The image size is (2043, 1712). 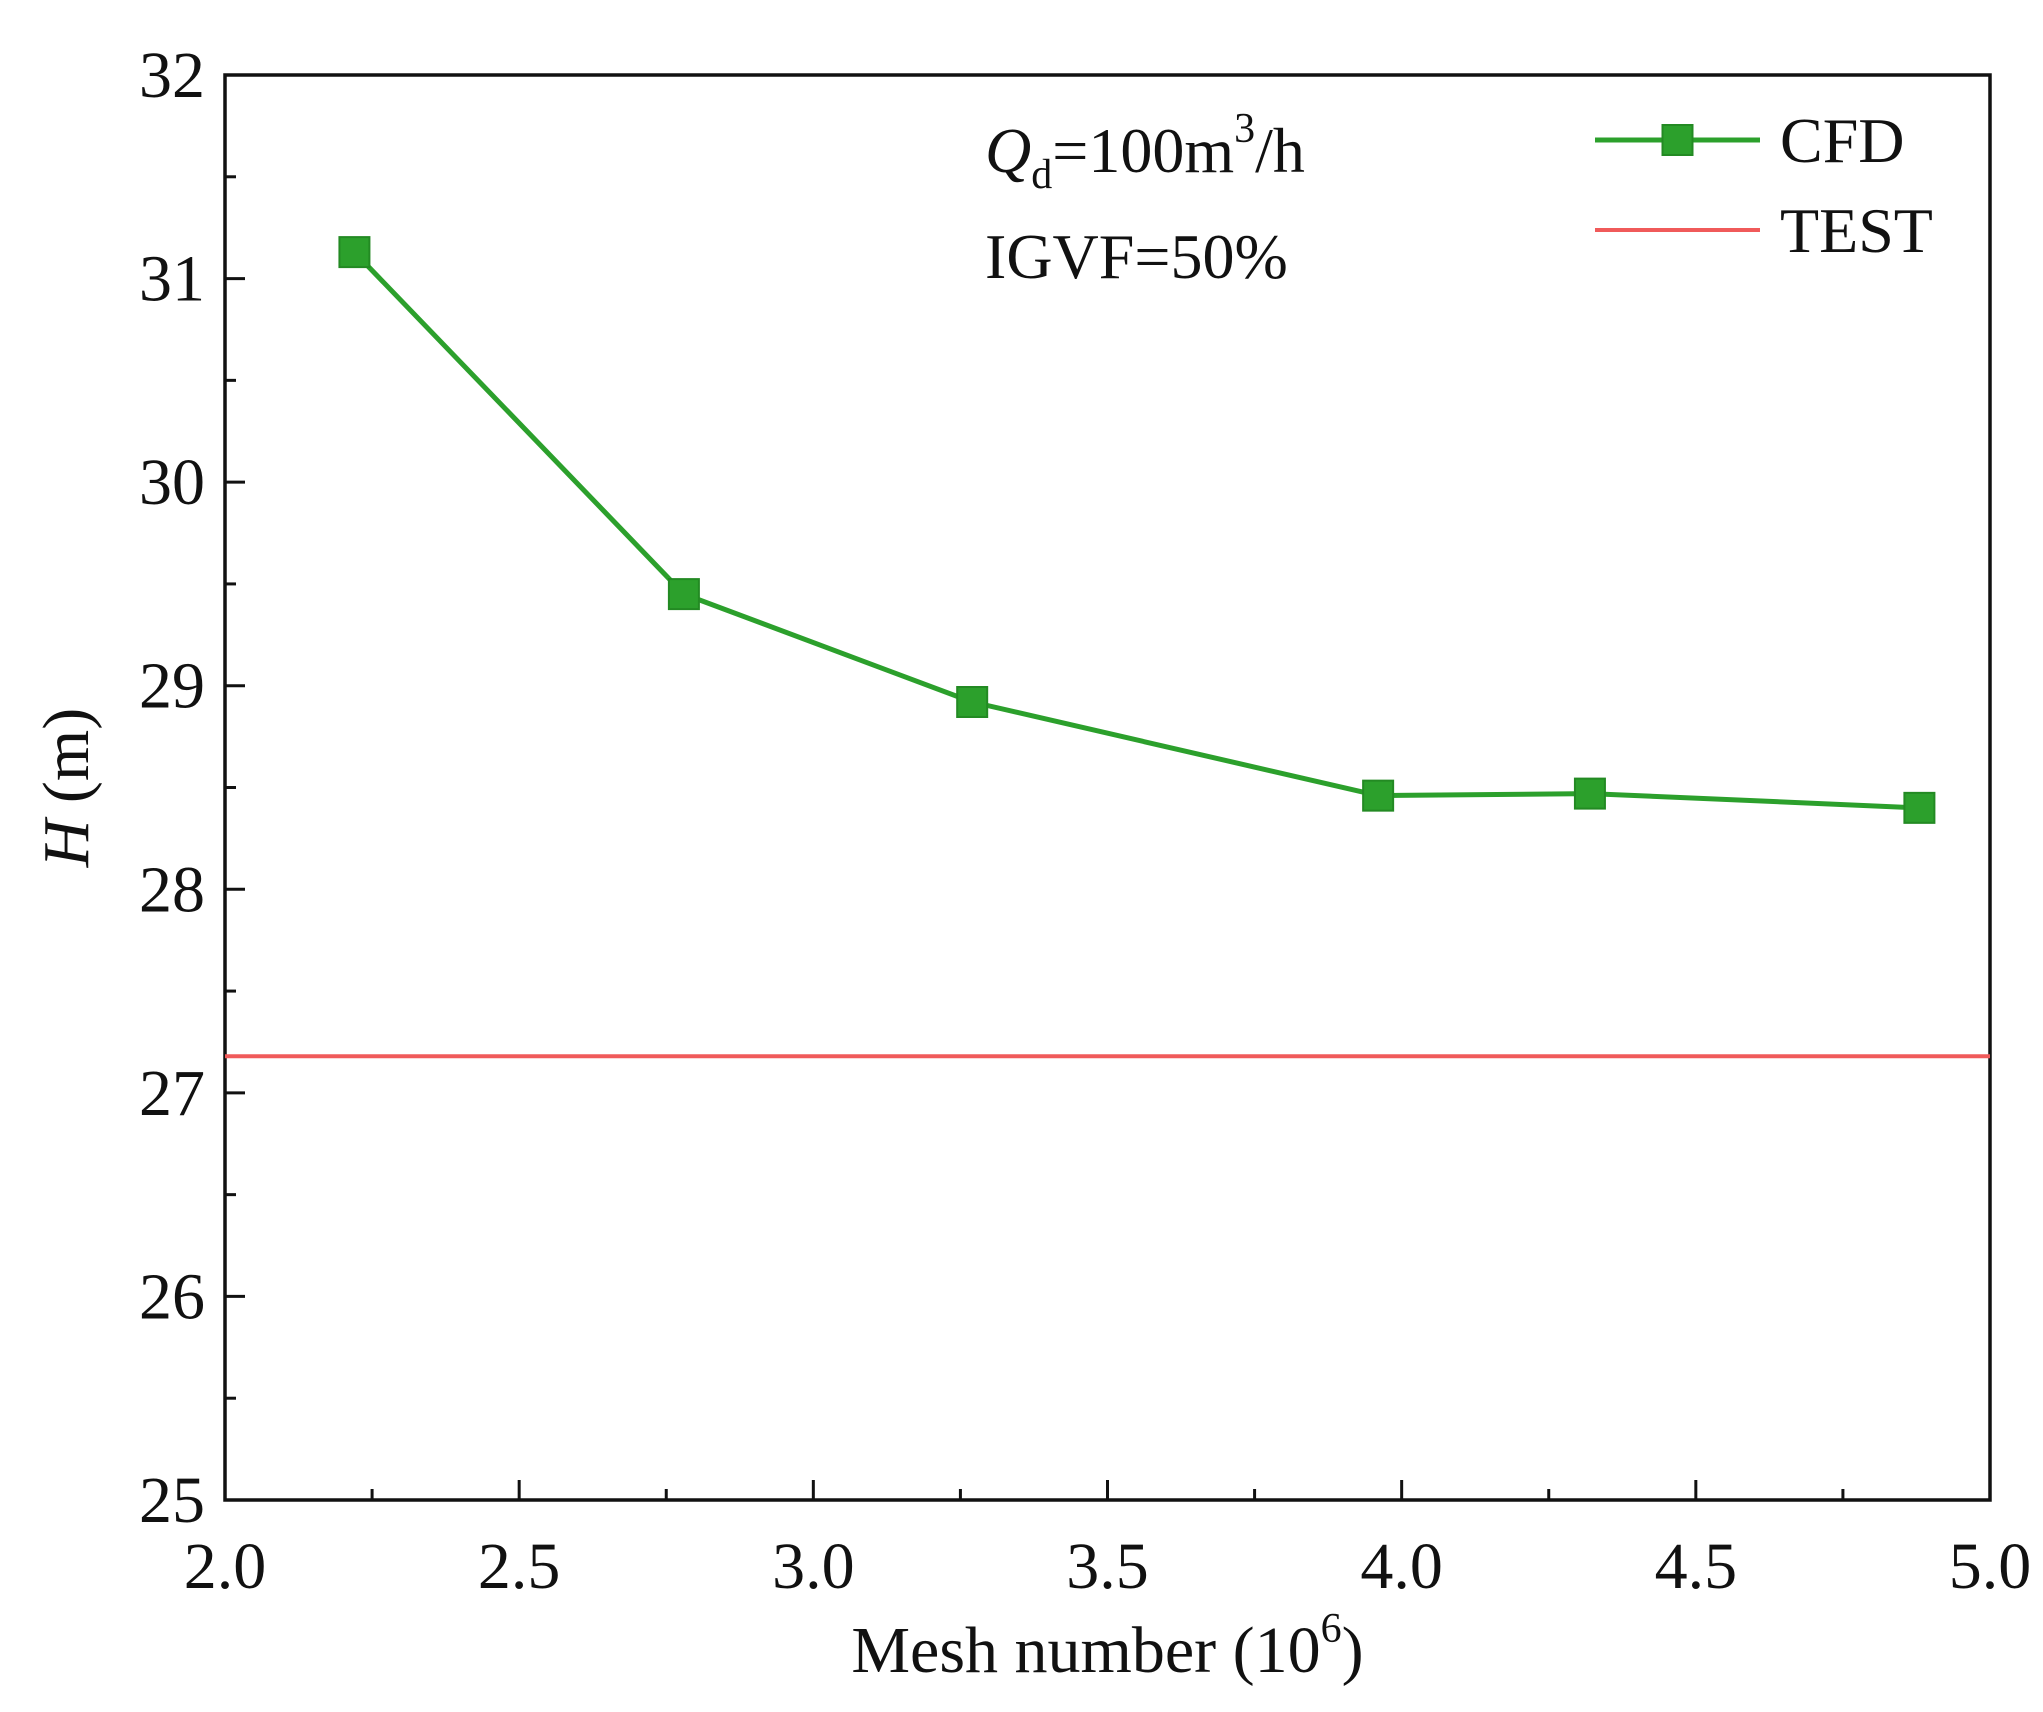 What do you see at coordinates (1696, 1566) in the screenshot?
I see `x-tick-label: 4.5` at bounding box center [1696, 1566].